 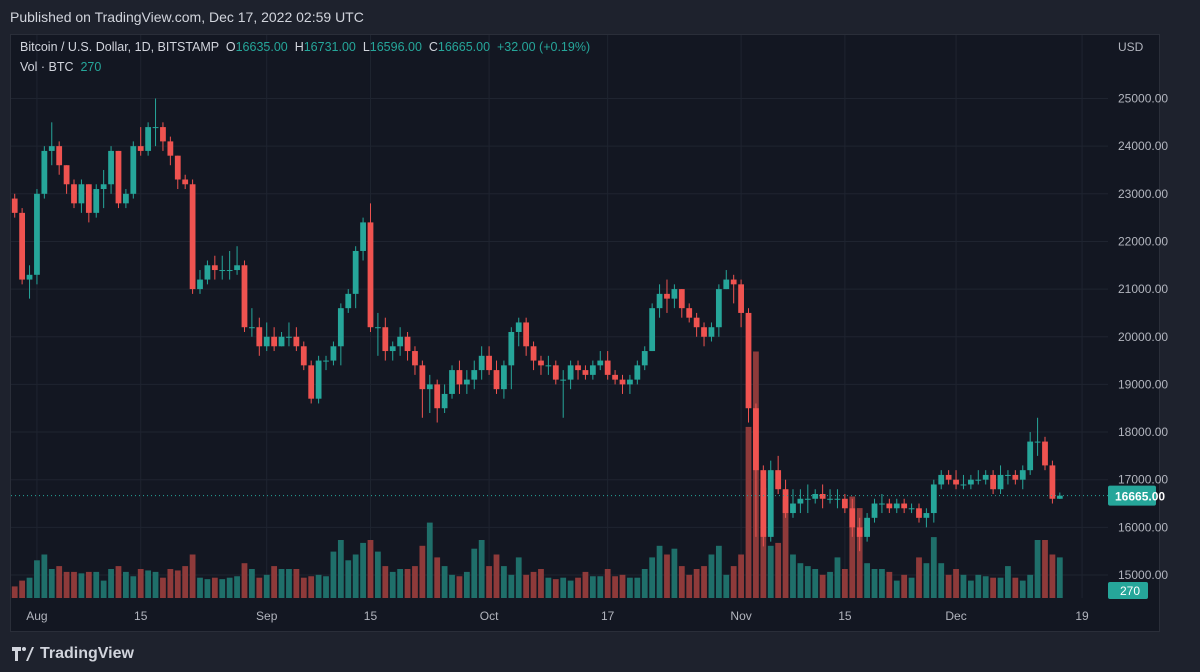 I want to click on low-label: L, so click(x=366, y=47).